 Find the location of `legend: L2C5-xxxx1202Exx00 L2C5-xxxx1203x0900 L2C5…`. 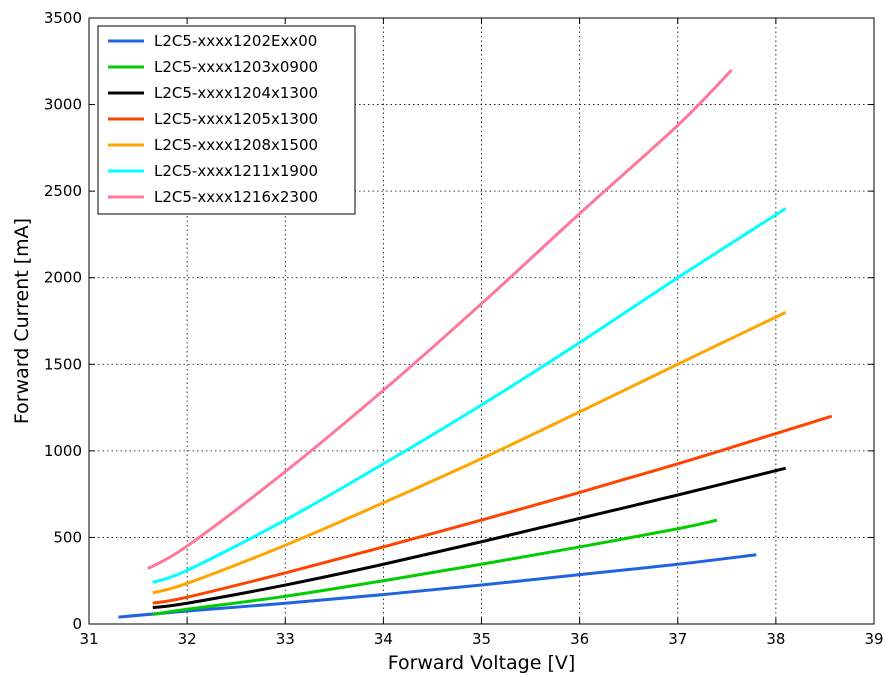

legend: L2C5-xxxx1202Exx00 L2C5-xxxx1203x0900 L2C5… is located at coordinates (226, 120).